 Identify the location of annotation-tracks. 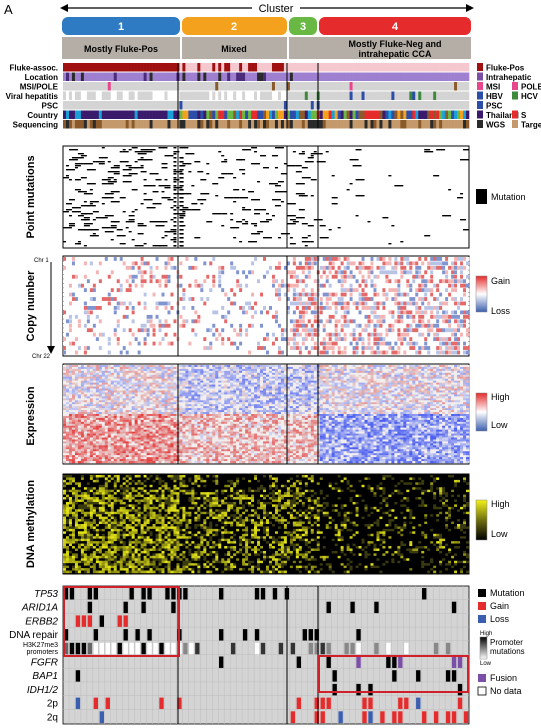
(266, 96).